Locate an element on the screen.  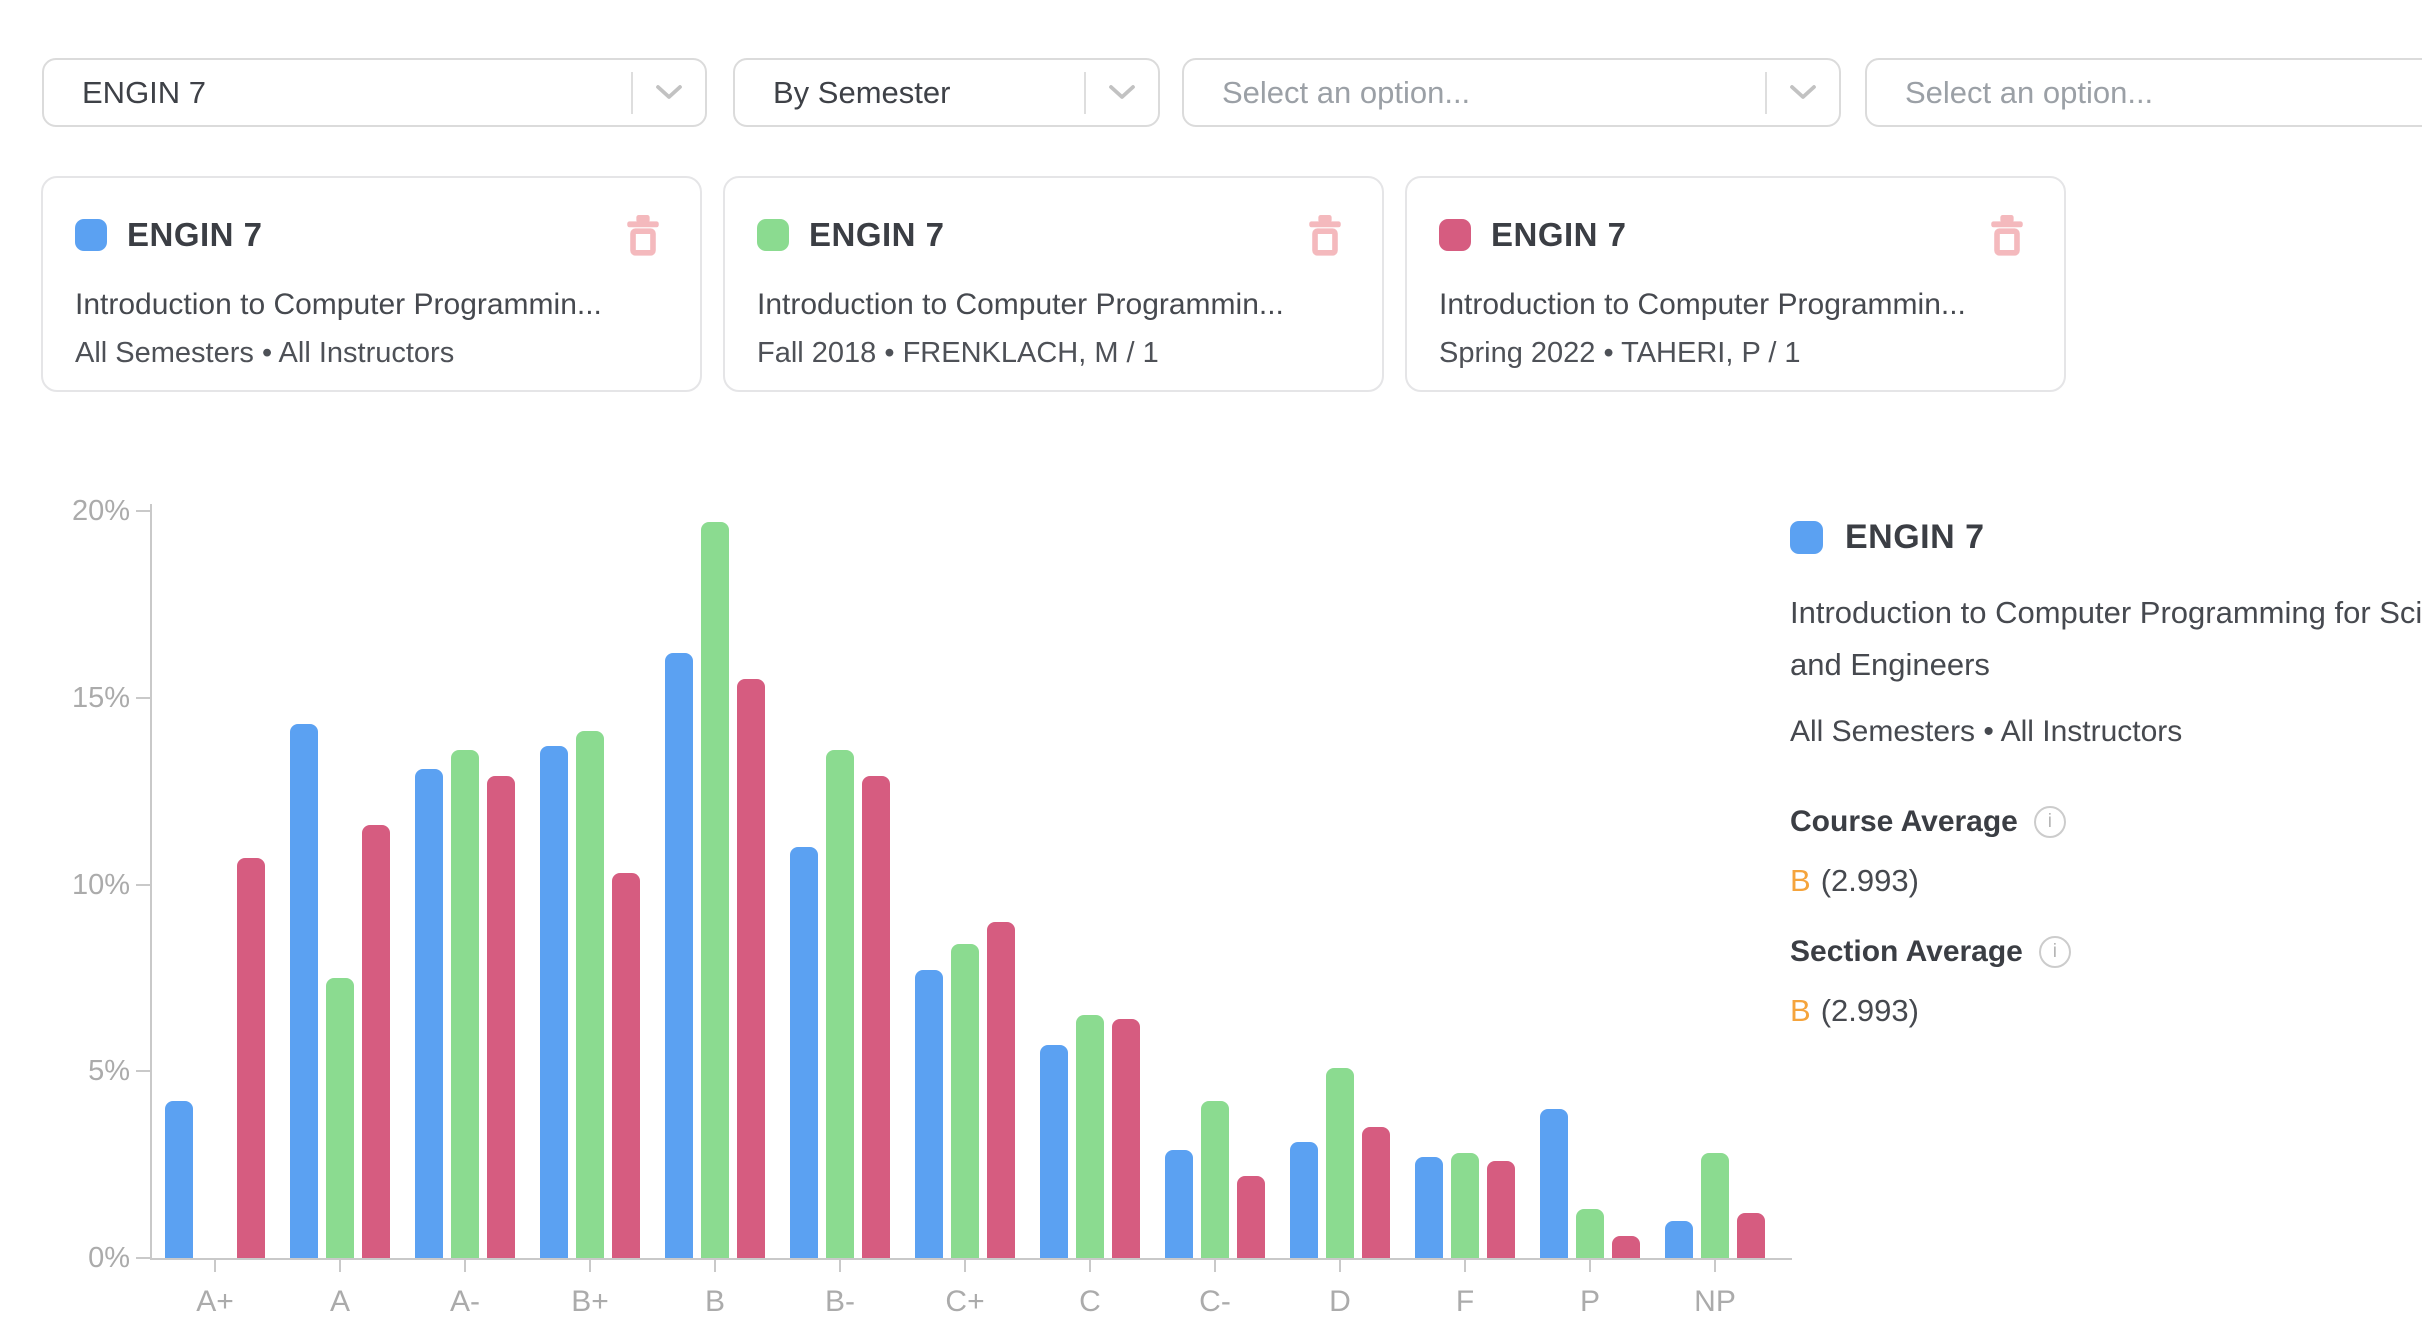
bar-B+-series0 is located at coordinates (554, 1002).